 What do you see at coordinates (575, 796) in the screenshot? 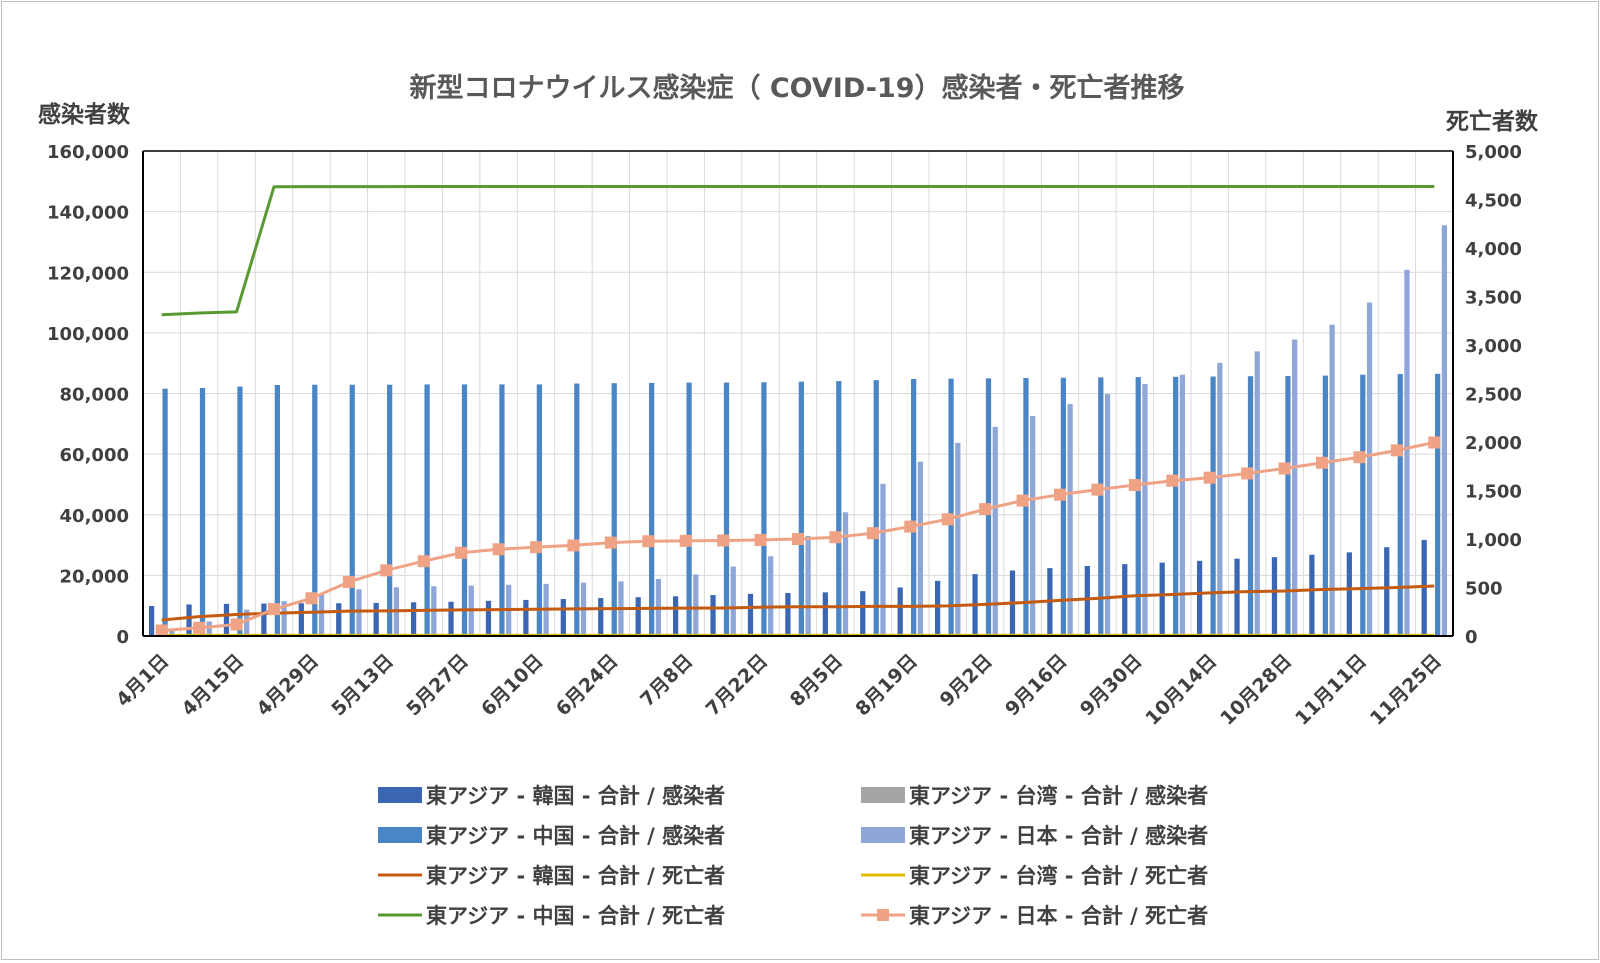
I see `legend-label: 東アジア - 韓国 - 合計 / 感染者` at bounding box center [575, 796].